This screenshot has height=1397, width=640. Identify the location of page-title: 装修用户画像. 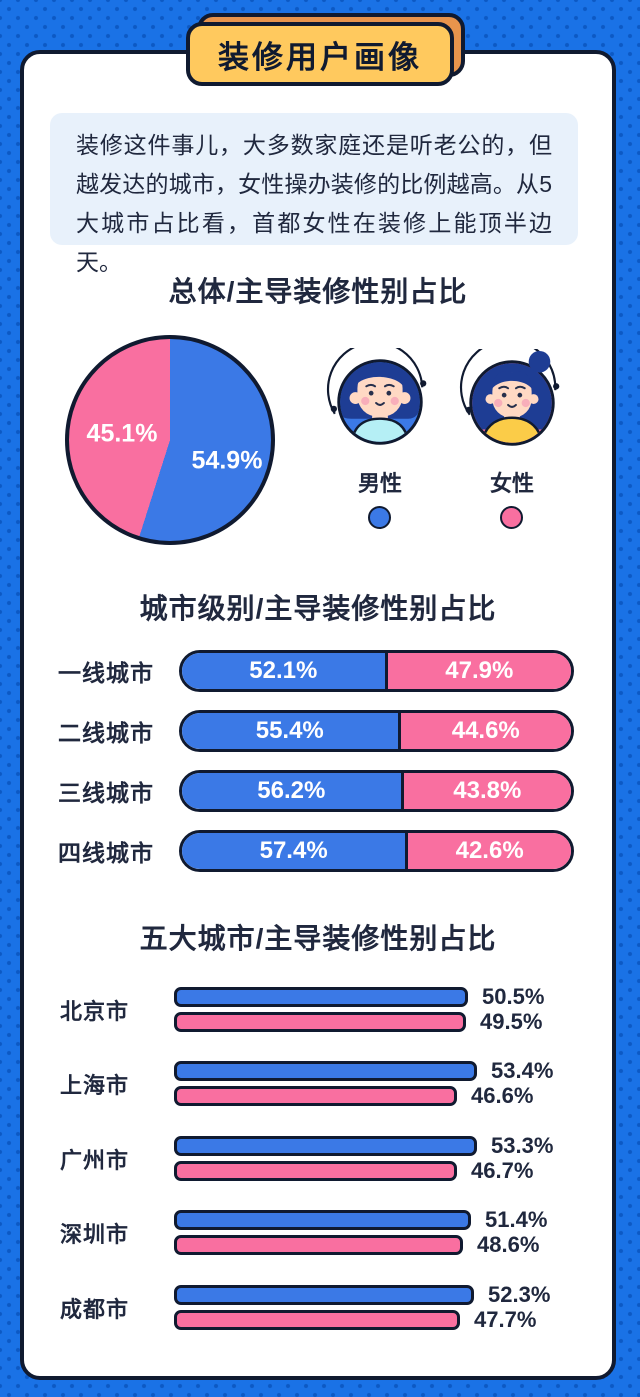
(320, 57).